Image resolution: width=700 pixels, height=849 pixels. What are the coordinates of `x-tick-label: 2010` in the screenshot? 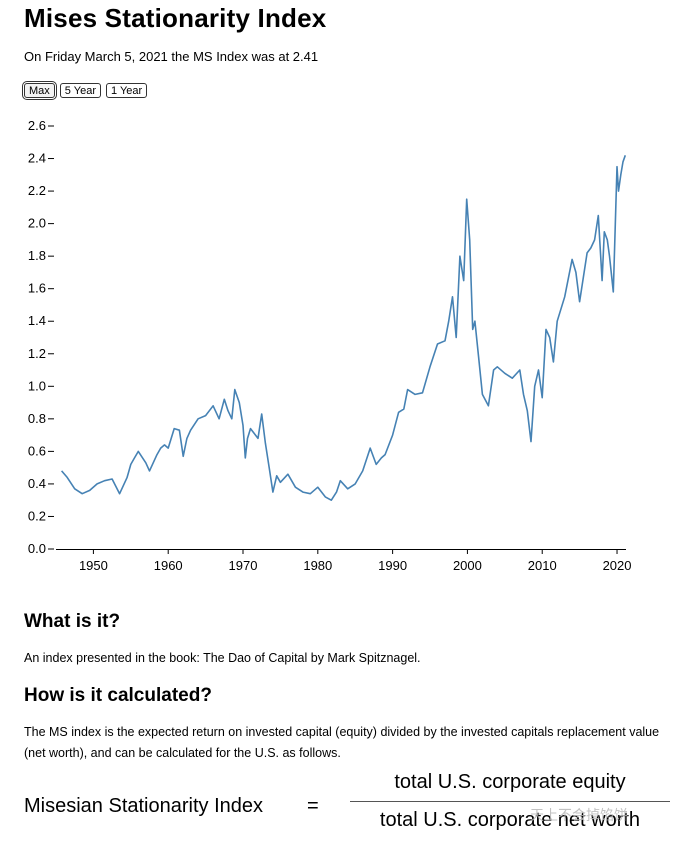 It's located at (542, 565).